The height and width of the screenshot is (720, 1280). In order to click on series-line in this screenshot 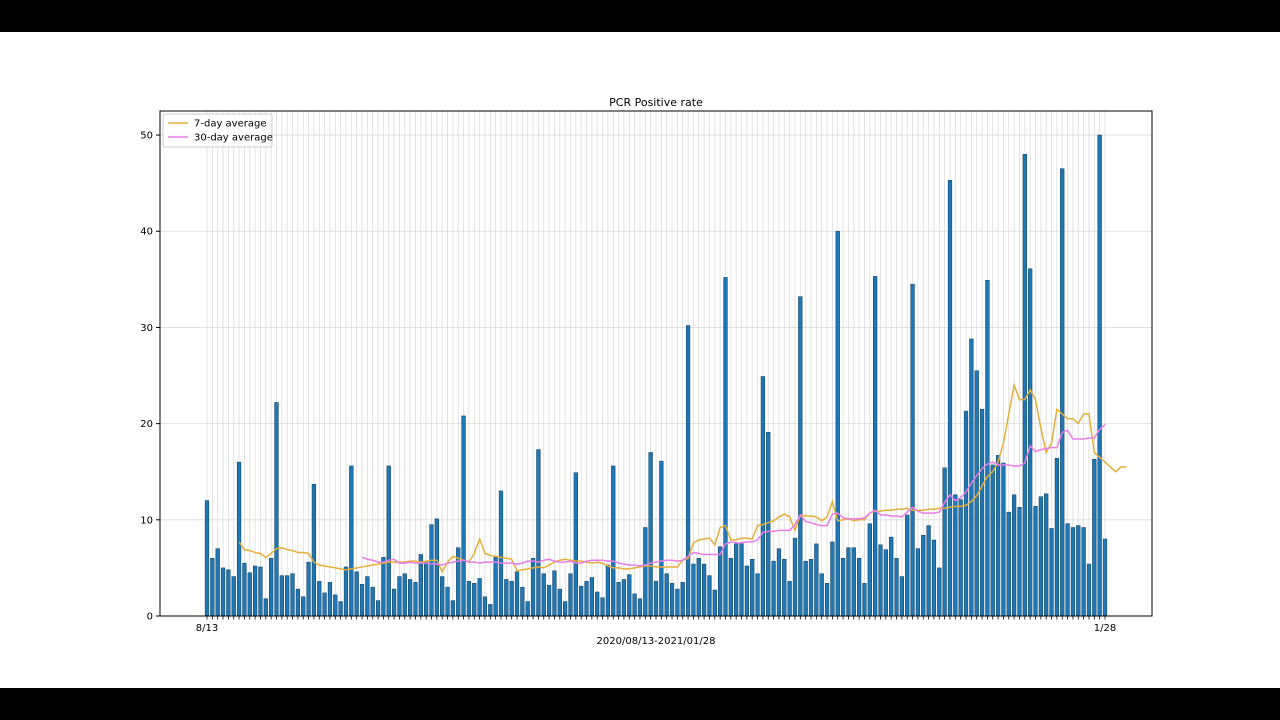, I will do `click(733, 495)`.